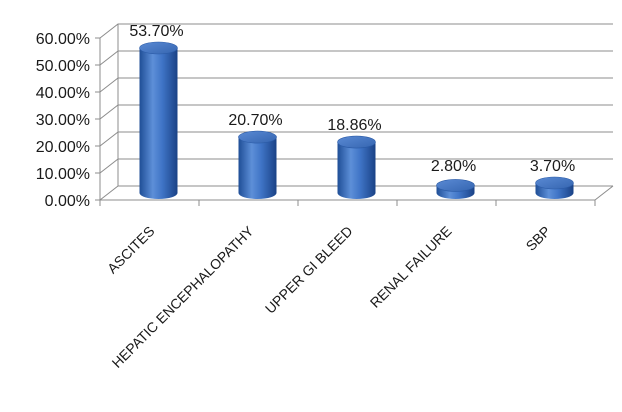 The width and height of the screenshot is (622, 412). I want to click on category-label-0: ASCITES, so click(131, 250).